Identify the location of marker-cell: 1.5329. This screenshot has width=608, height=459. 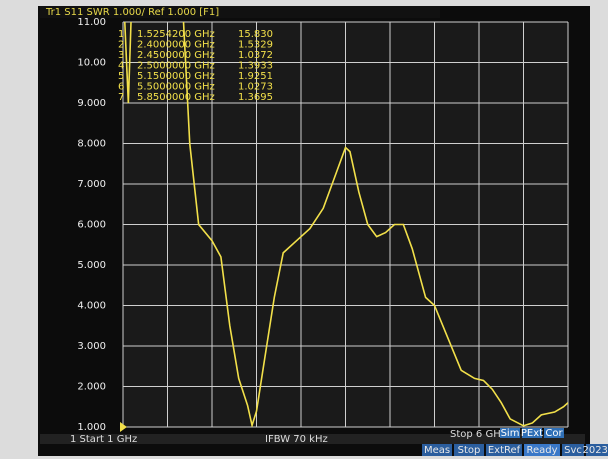
(255, 45).